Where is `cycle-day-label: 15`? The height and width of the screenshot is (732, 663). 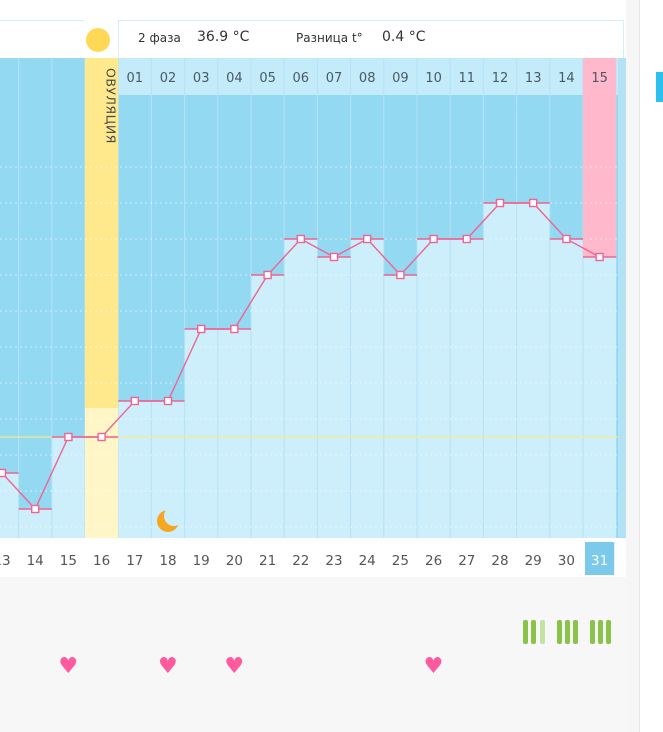
cycle-day-label: 15 is located at coordinates (599, 78).